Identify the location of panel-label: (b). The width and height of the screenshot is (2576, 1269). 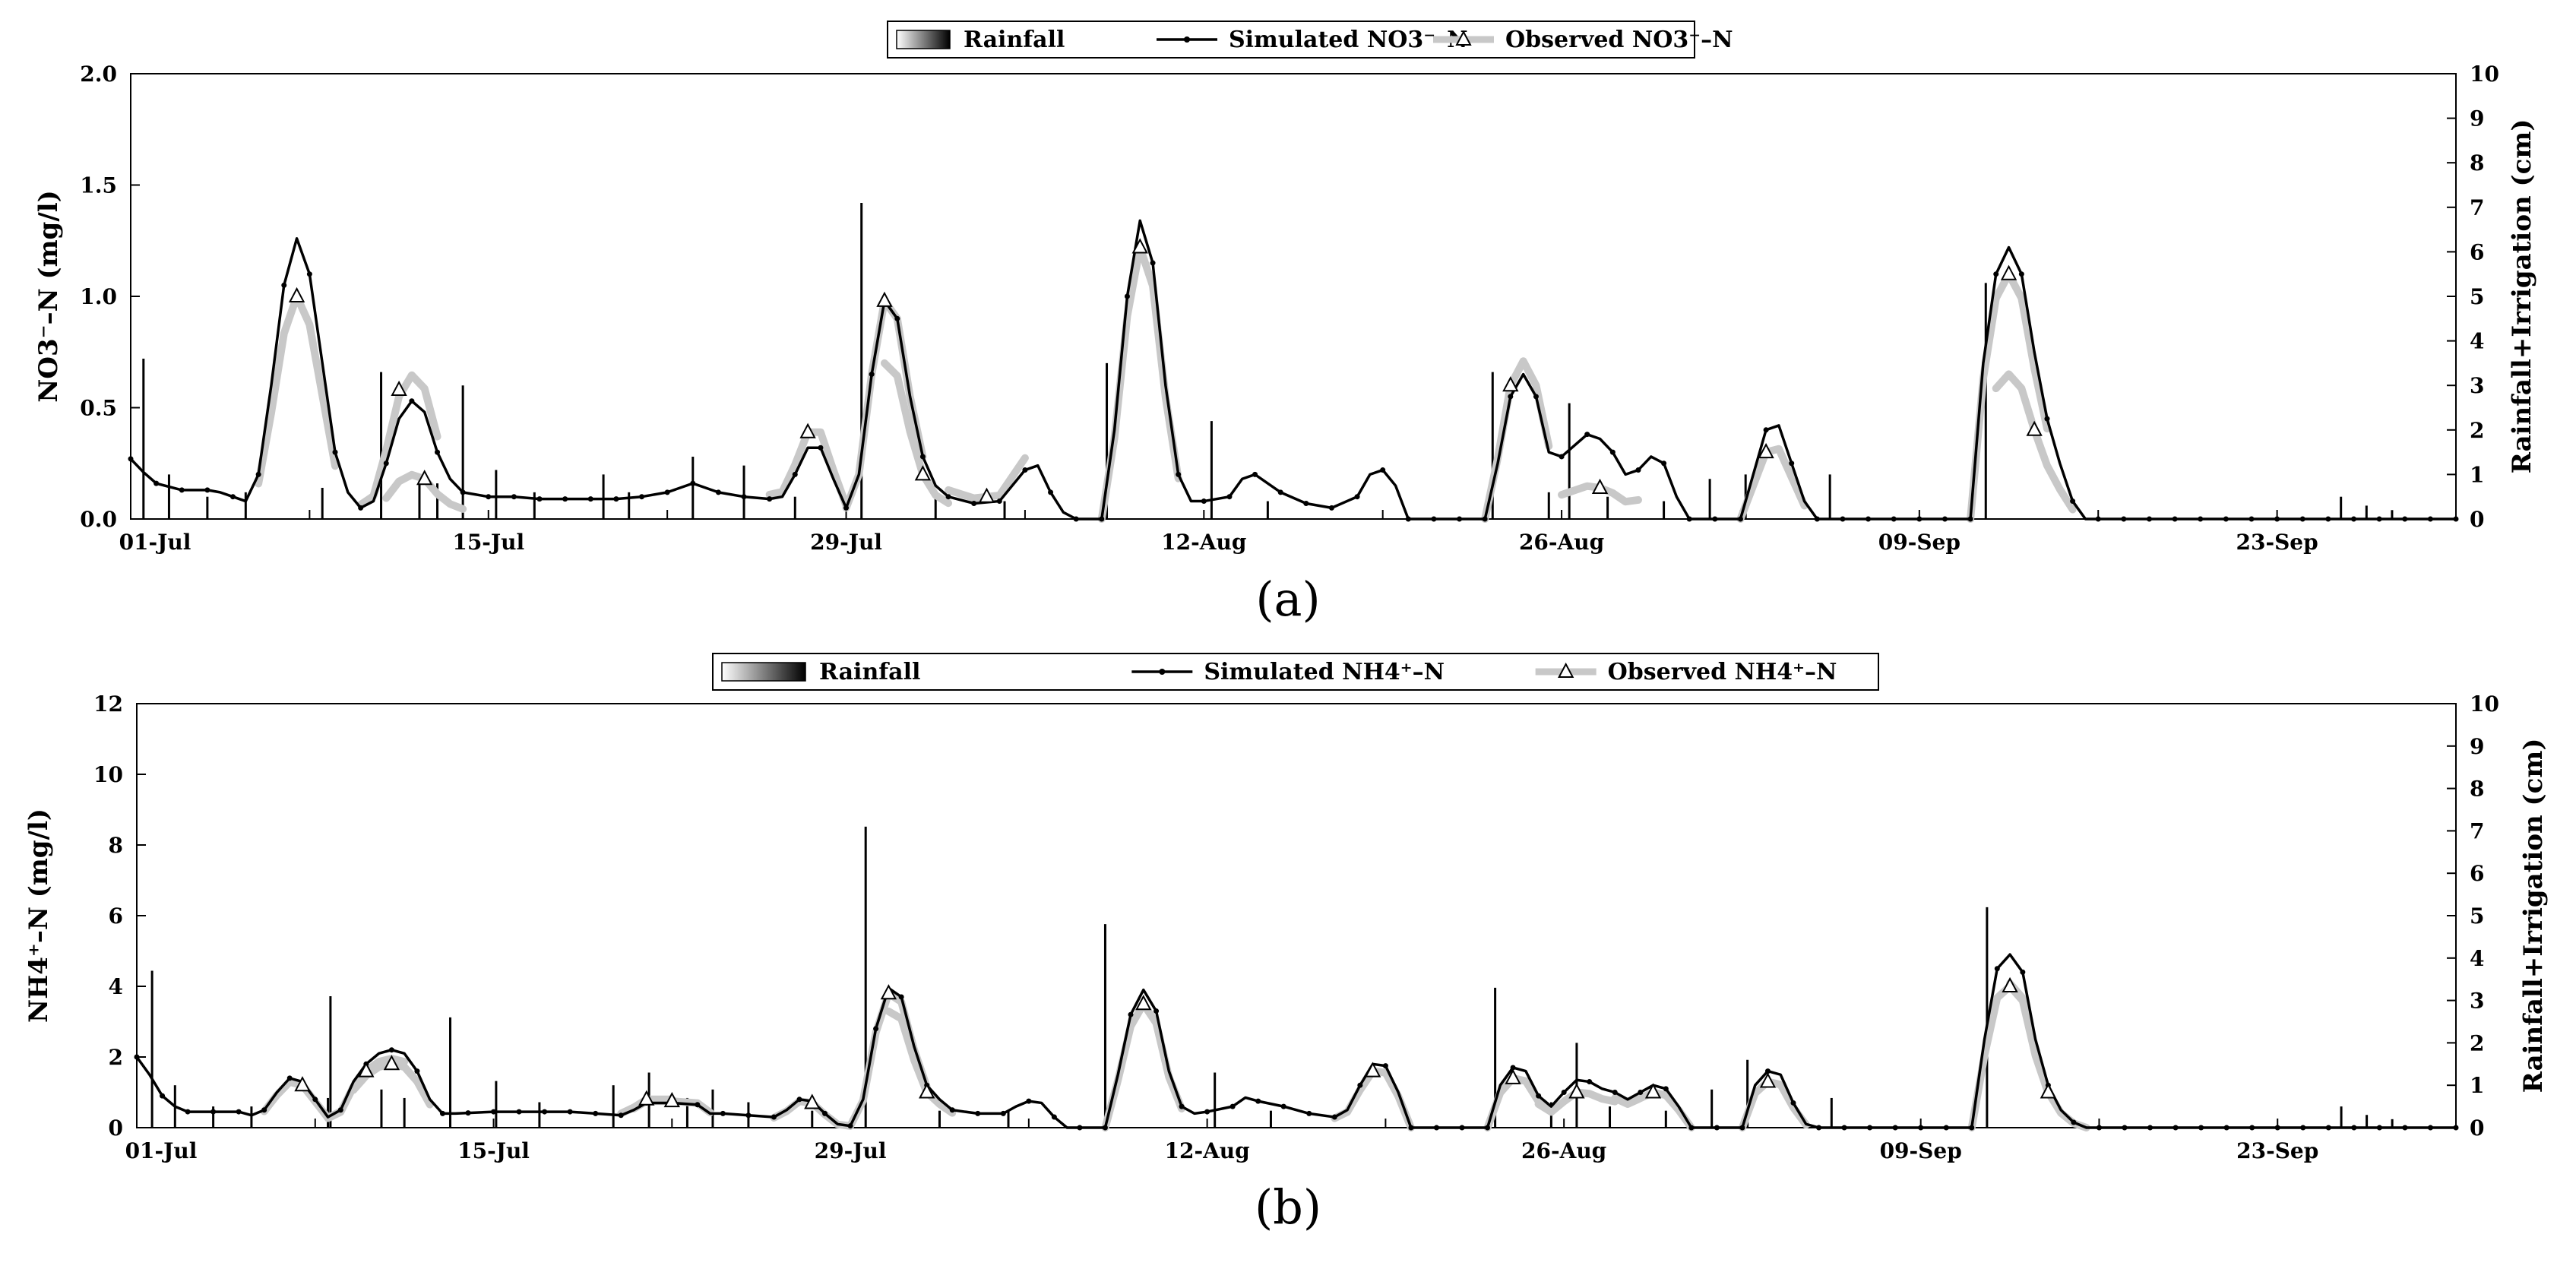
(1288, 1207).